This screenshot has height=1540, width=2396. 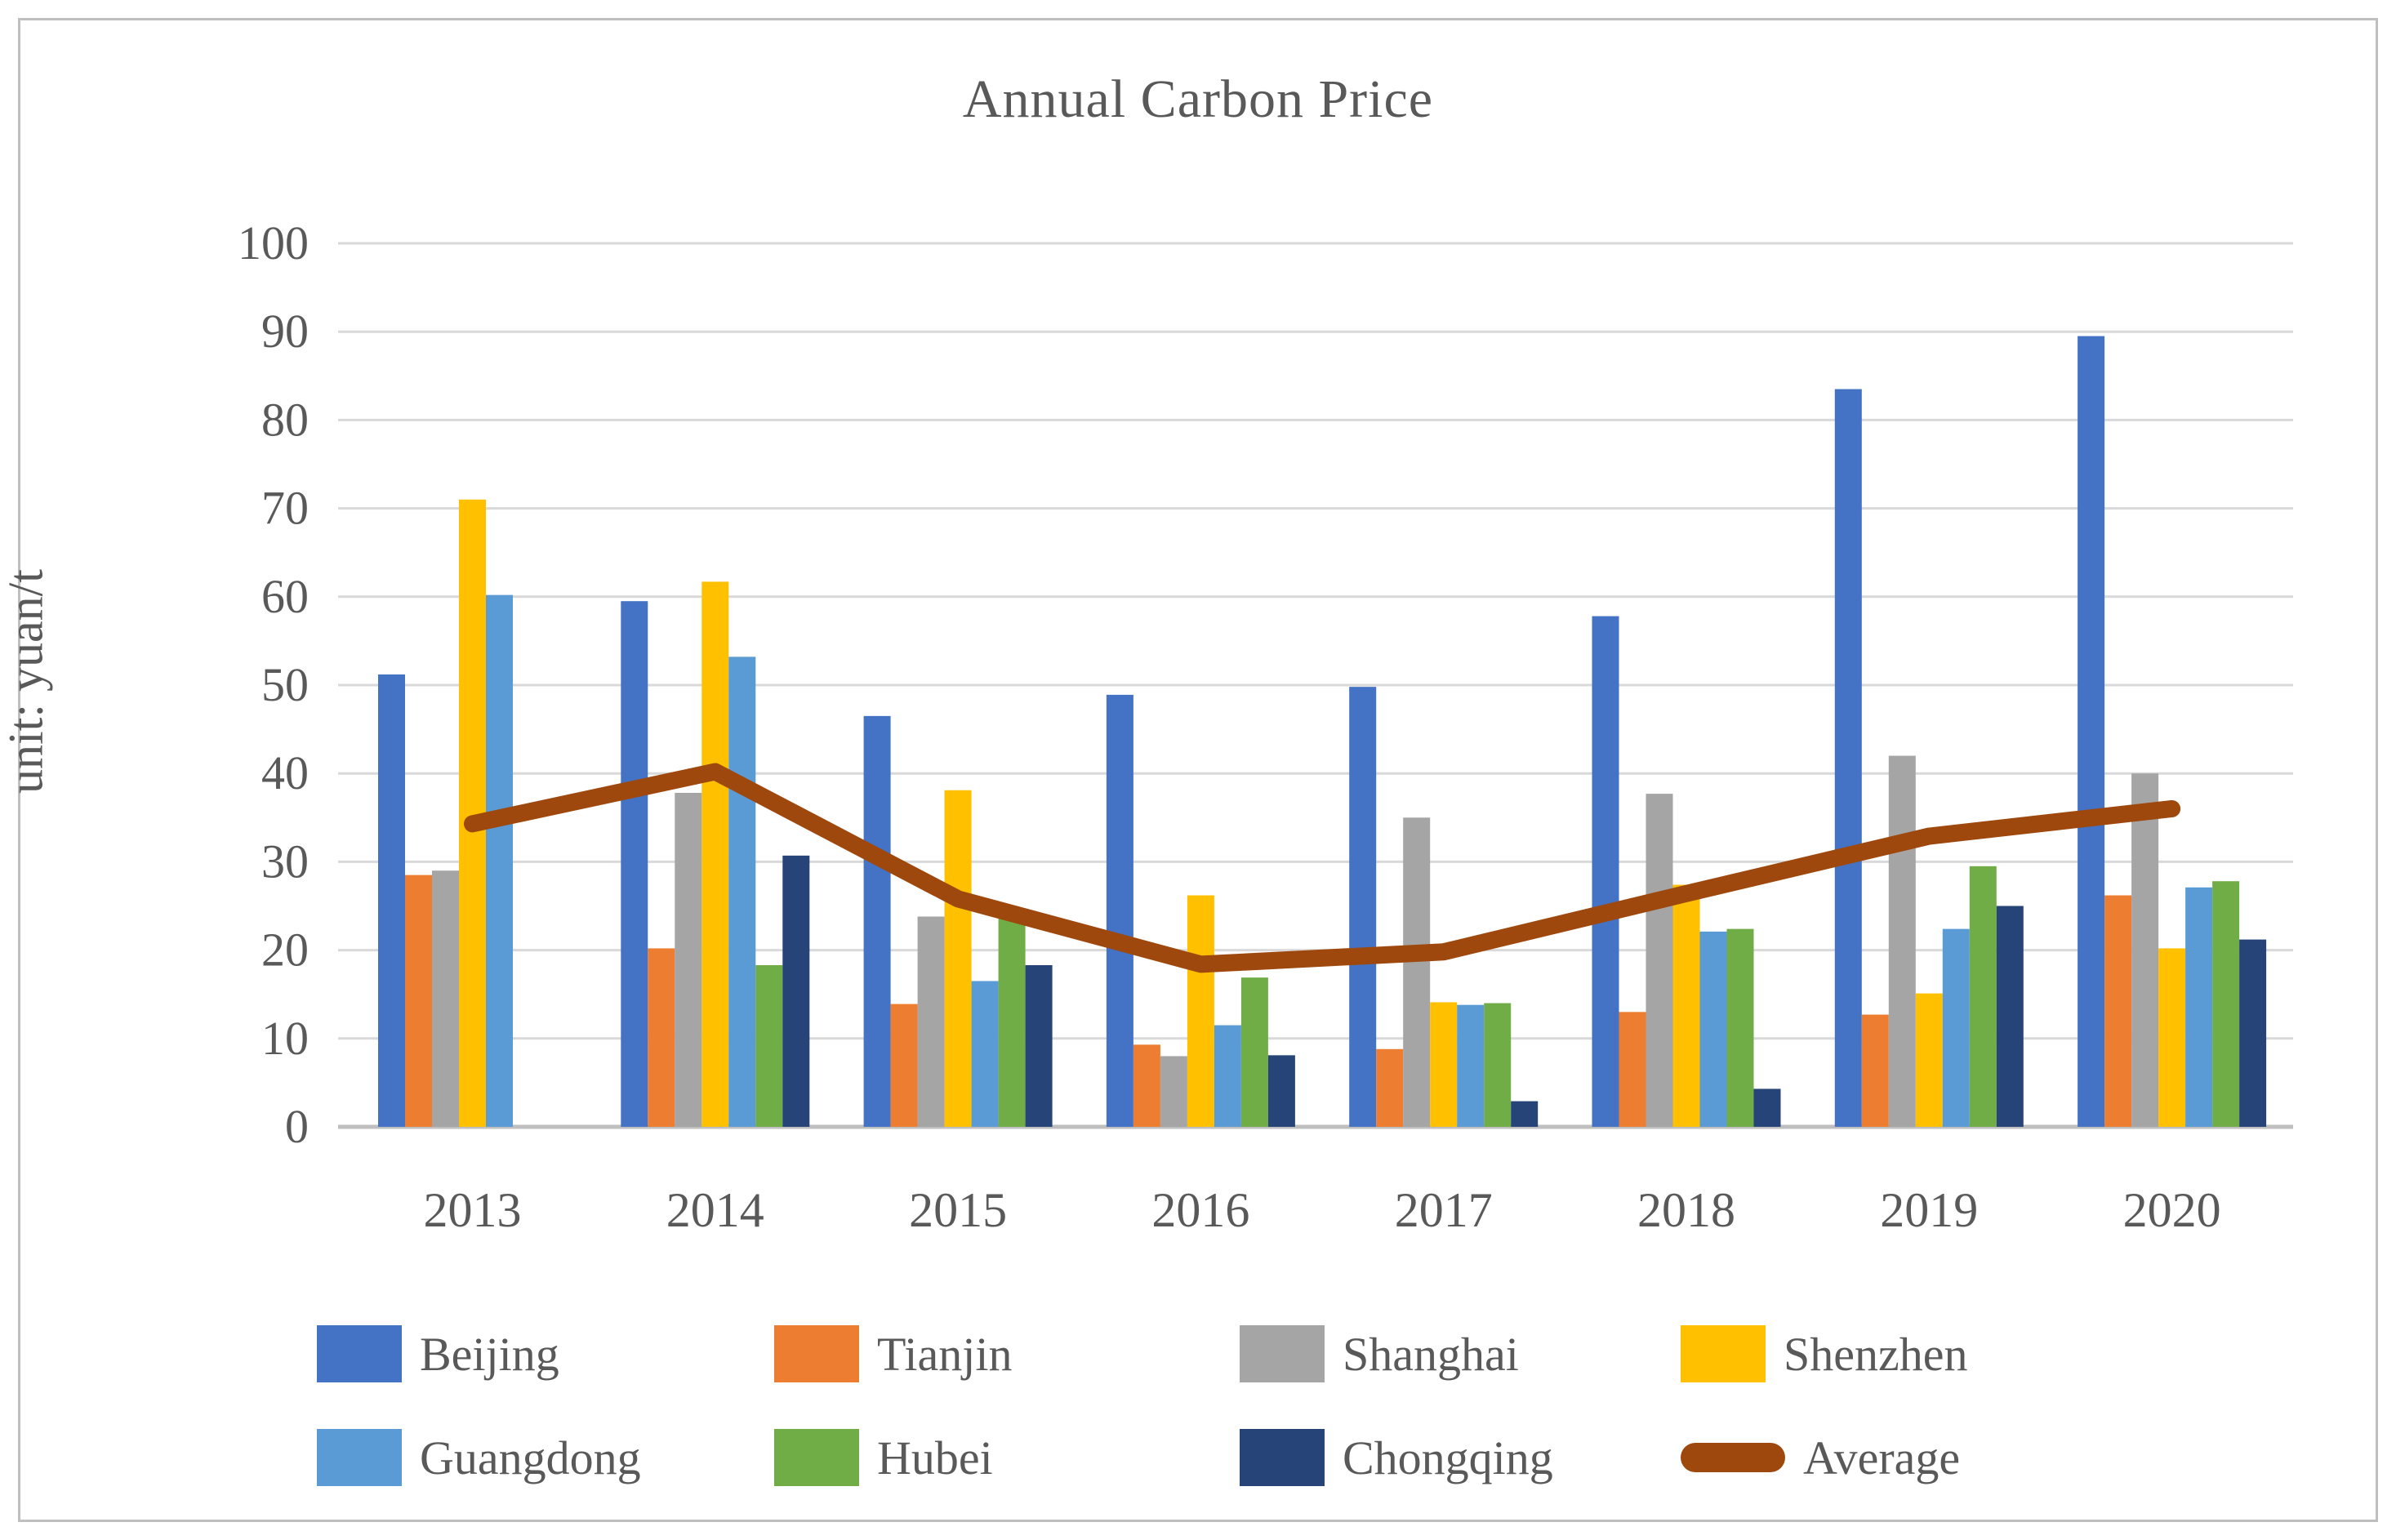 I want to click on bar-hubei-2016, so click(x=1254, y=1052).